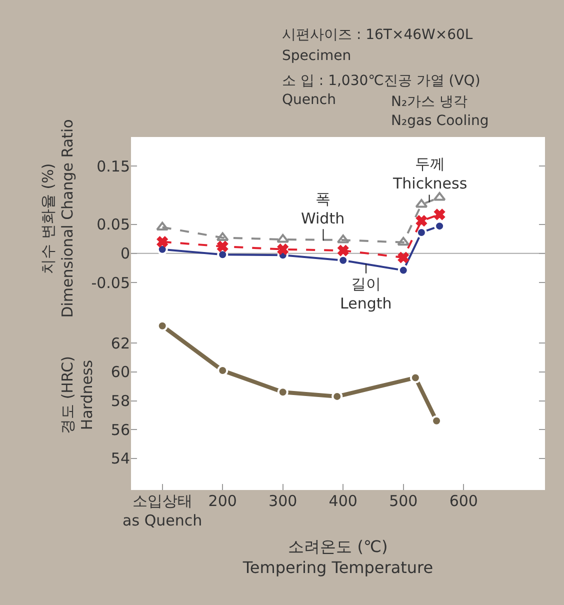  Describe the element at coordinates (343, 501) in the screenshot. I see `x-tick-label: 400` at that location.